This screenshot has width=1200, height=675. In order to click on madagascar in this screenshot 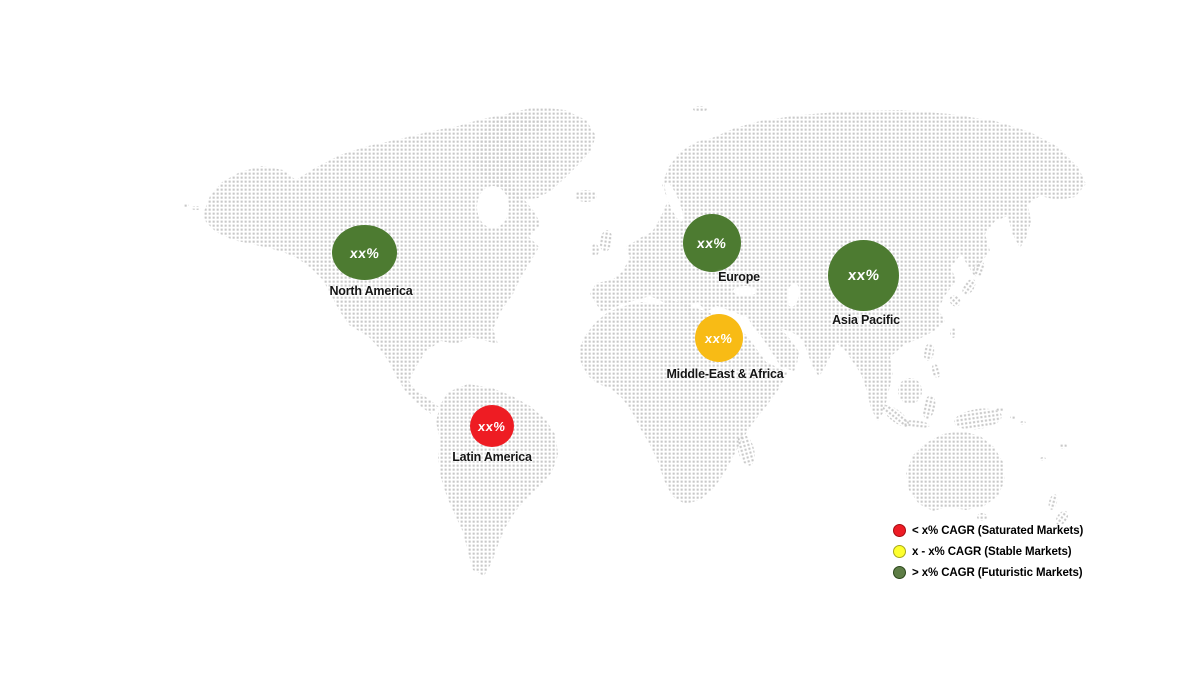, I will do `click(746, 450)`.